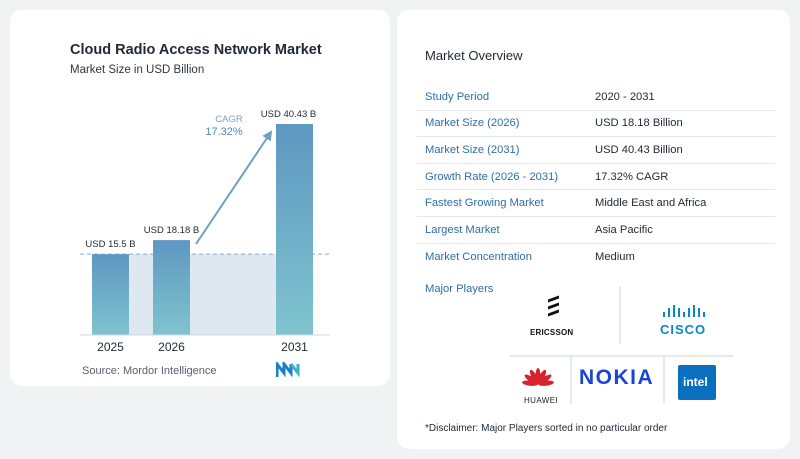  I want to click on overview-row: Largest Market Asia Pacific, so click(596, 230).